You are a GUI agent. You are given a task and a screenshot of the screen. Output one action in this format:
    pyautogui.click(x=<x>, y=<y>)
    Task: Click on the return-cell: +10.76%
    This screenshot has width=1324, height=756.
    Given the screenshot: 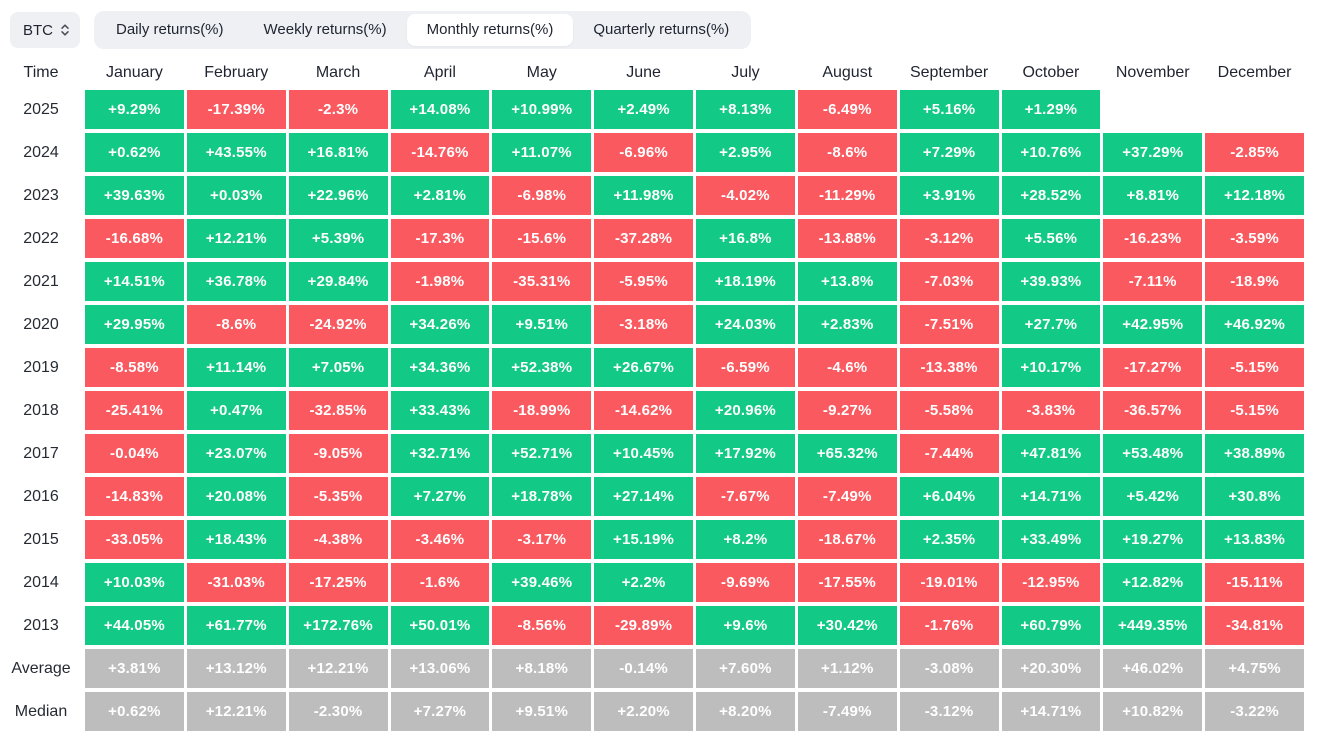 What is the action you would take?
    pyautogui.click(x=1051, y=152)
    